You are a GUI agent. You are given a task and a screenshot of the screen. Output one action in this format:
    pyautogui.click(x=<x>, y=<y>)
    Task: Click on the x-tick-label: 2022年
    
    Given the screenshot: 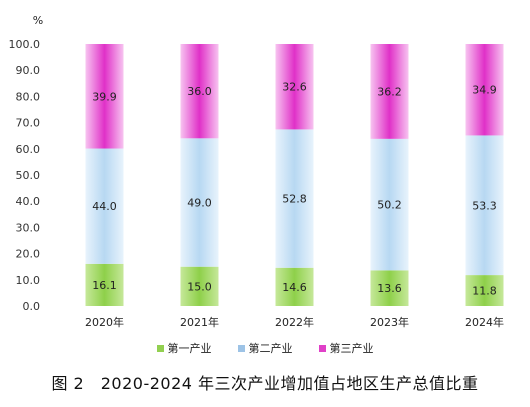 What is the action you would take?
    pyautogui.click(x=294, y=322)
    